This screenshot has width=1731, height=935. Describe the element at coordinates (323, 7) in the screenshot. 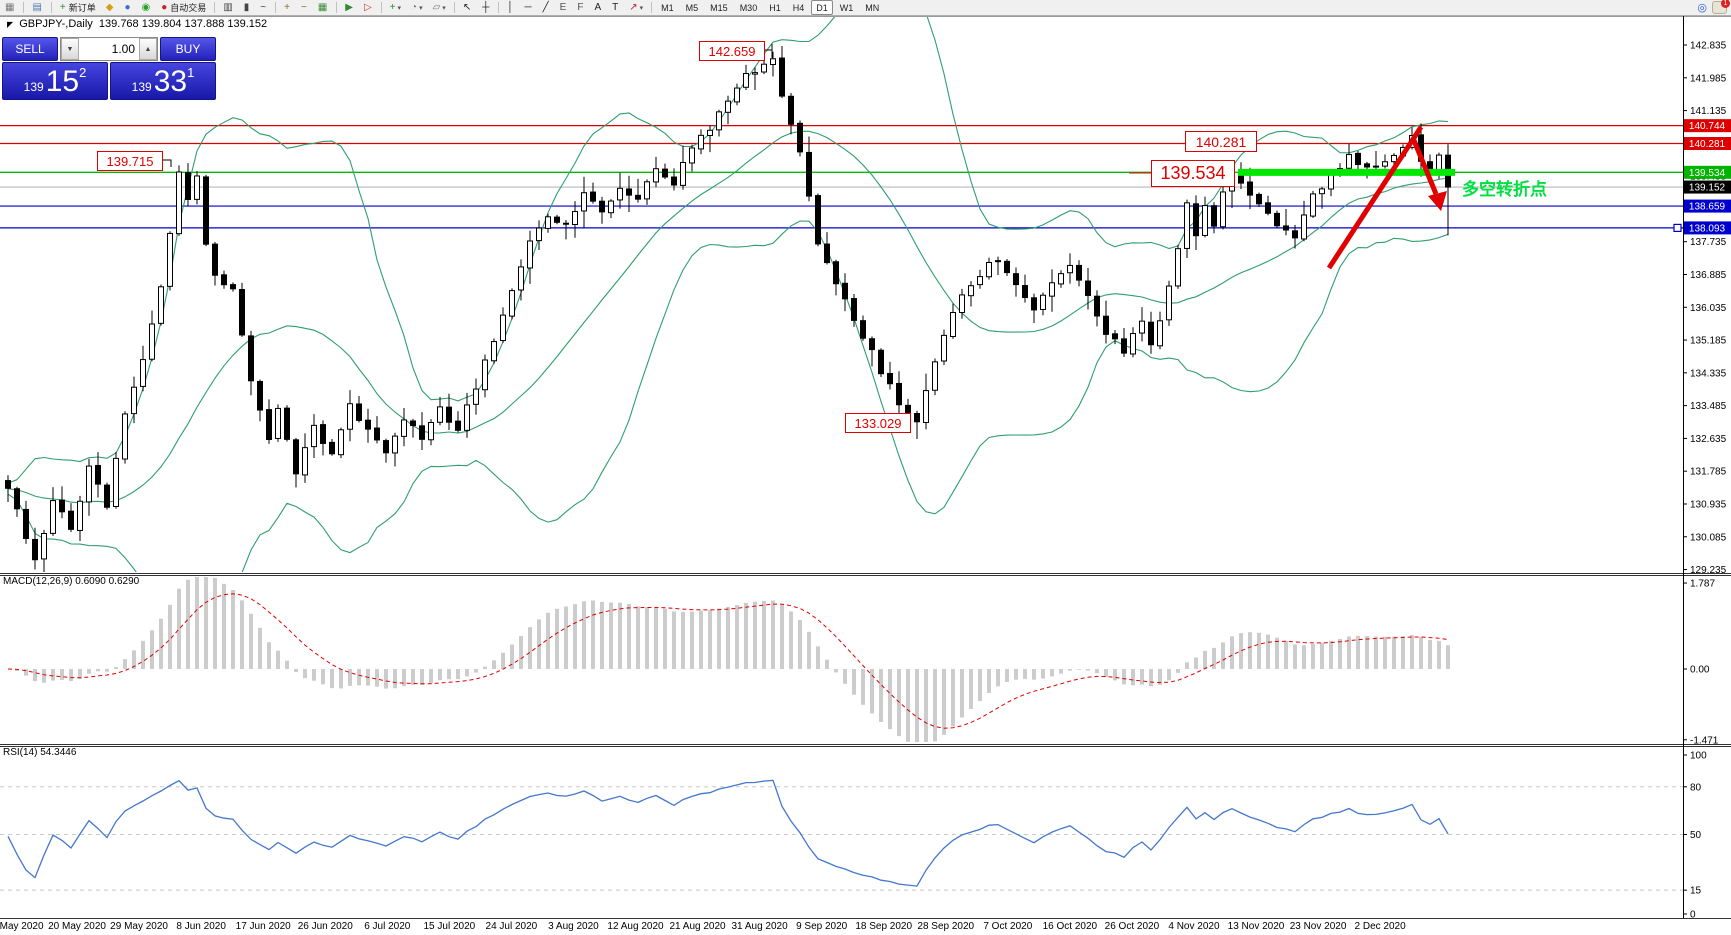

I see `tile-windows-icon: ▦` at that location.